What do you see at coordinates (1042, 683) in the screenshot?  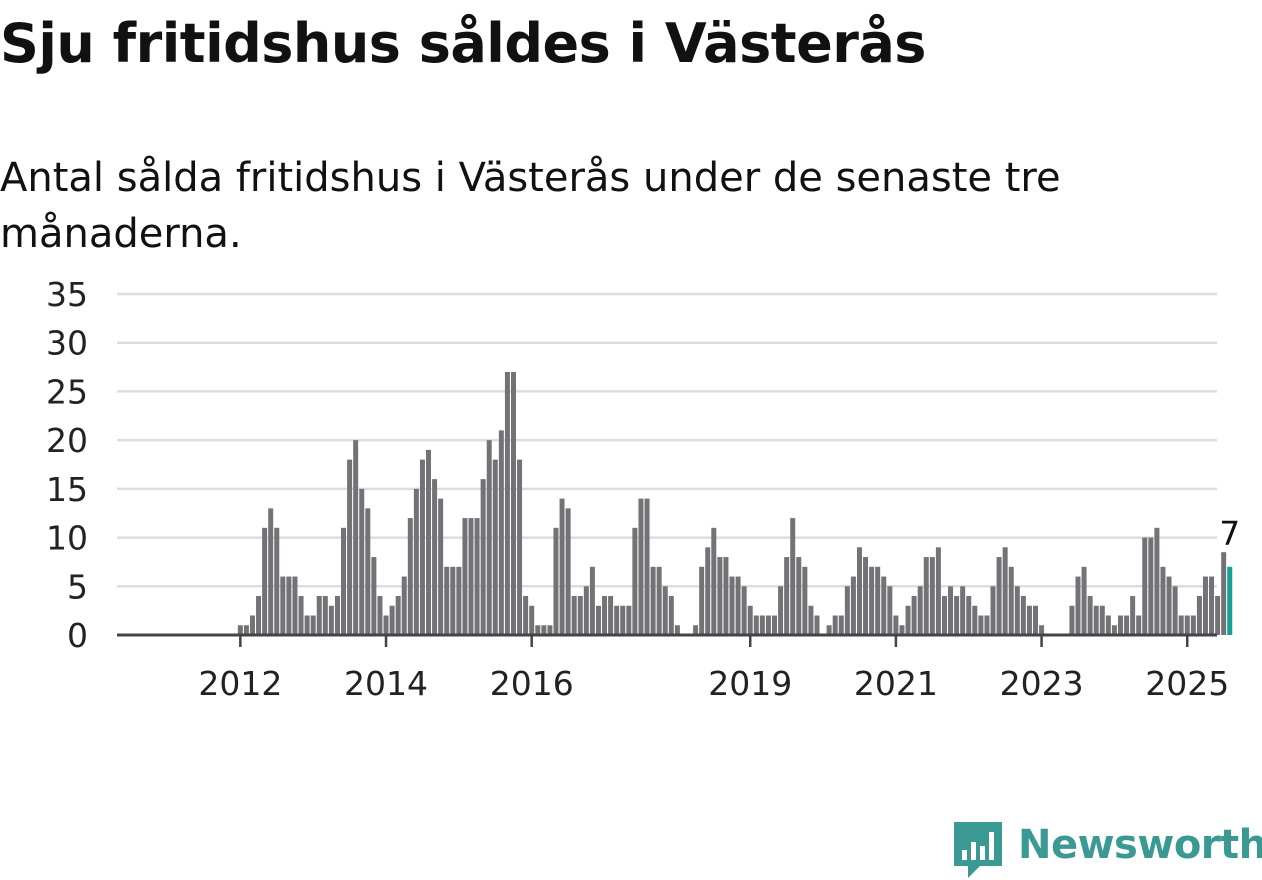 I see `x-tick-label: 2023` at bounding box center [1042, 683].